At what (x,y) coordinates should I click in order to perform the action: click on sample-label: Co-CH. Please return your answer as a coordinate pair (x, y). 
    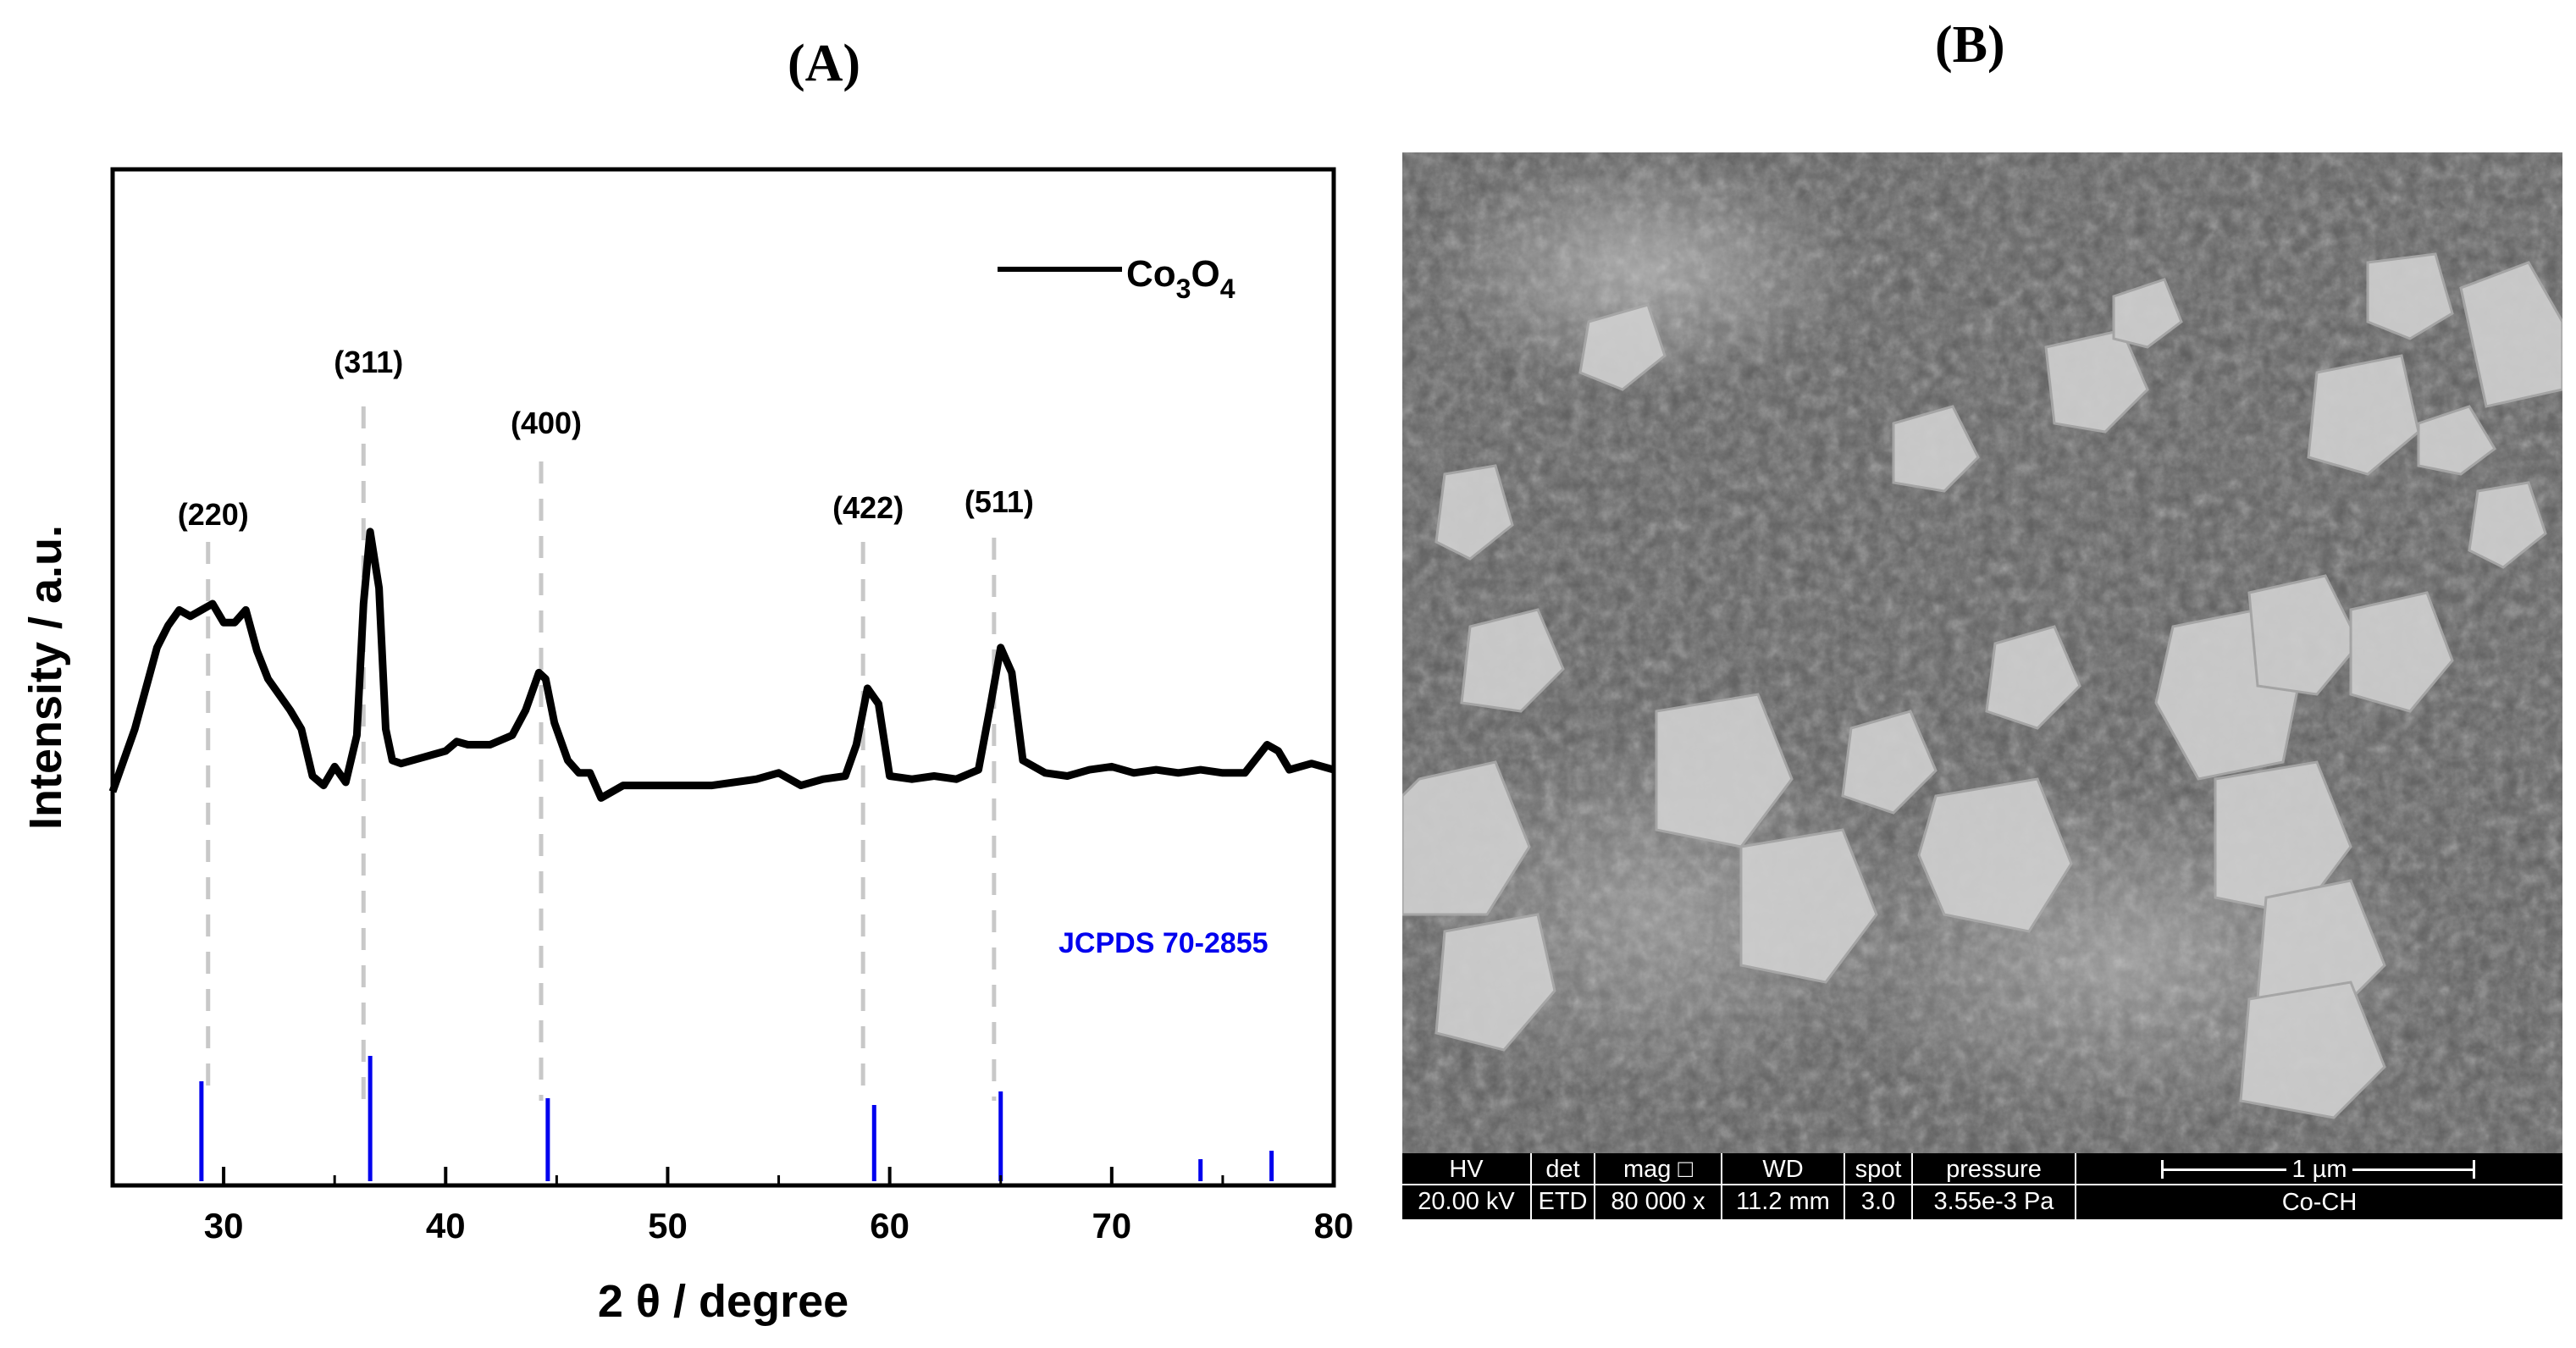
    Looking at the image, I should click on (2319, 1202).